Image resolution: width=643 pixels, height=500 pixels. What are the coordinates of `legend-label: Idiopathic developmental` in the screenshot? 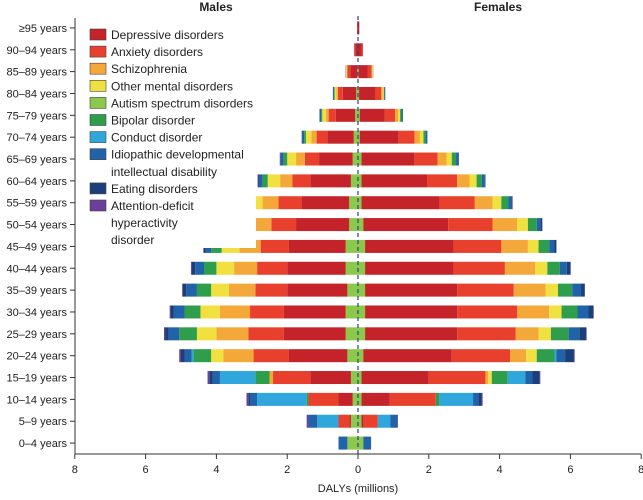 It's located at (177, 155).